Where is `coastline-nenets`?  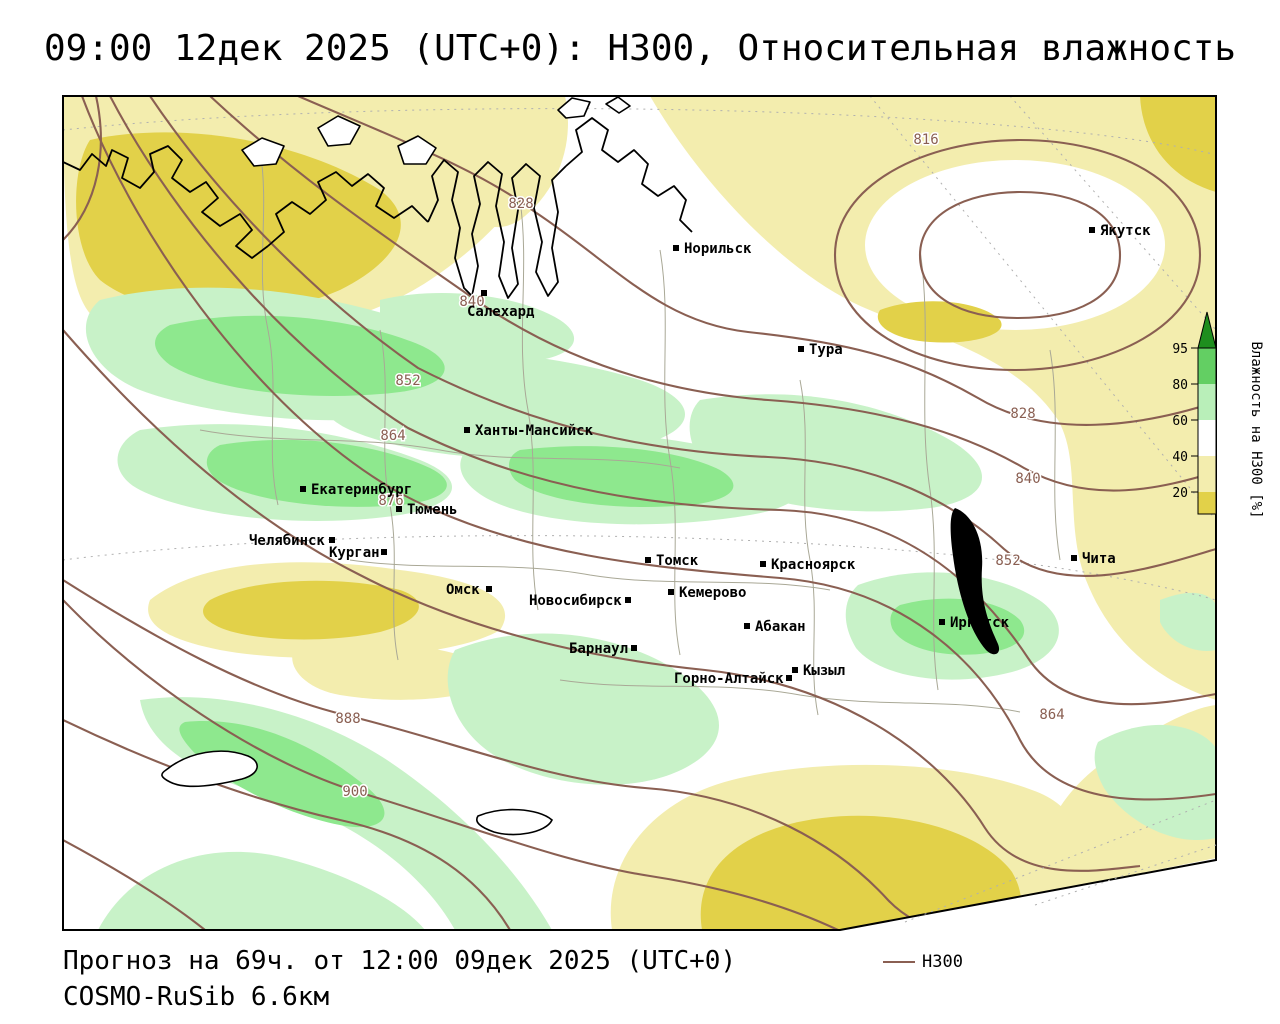
coastline-nenets is located at coordinates (348, 209).